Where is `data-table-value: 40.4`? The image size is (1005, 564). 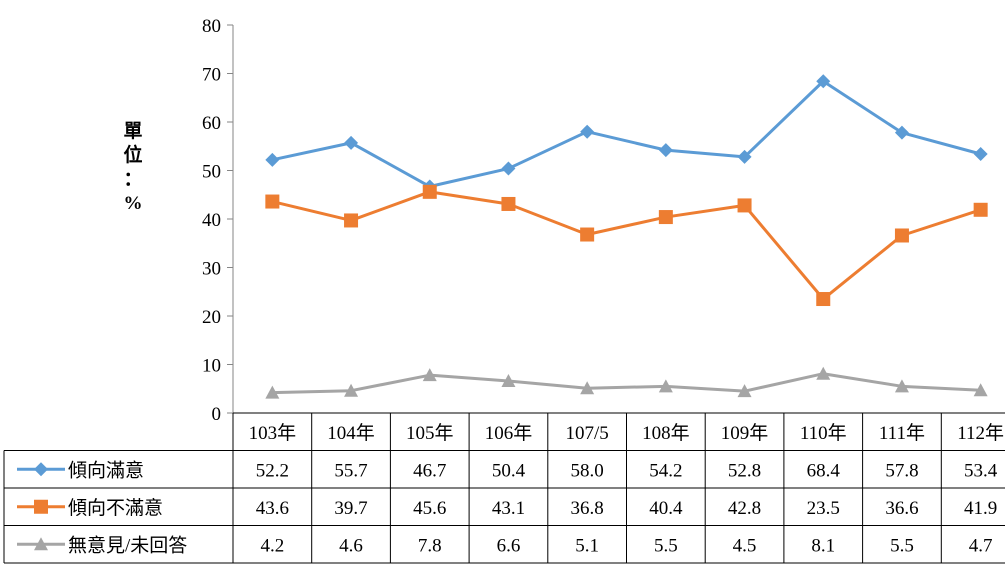 data-table-value: 40.4 is located at coordinates (666, 508).